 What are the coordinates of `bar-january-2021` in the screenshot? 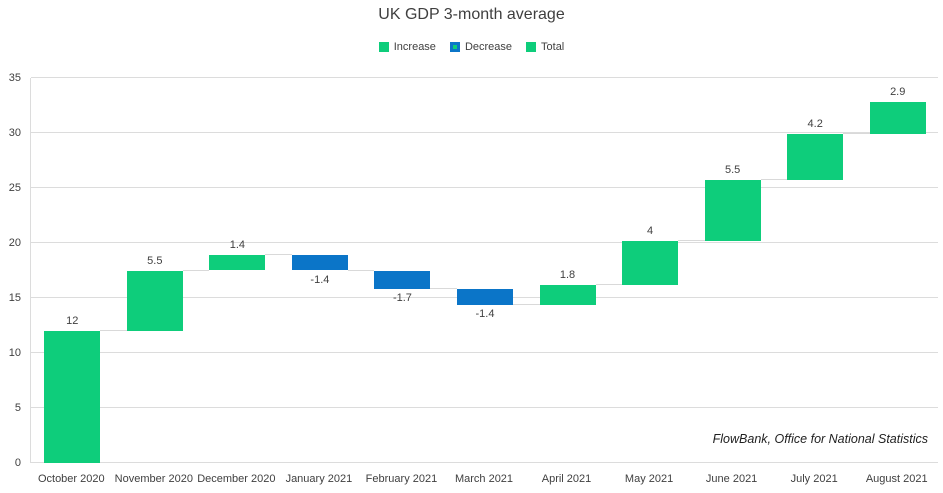 It's located at (319, 263).